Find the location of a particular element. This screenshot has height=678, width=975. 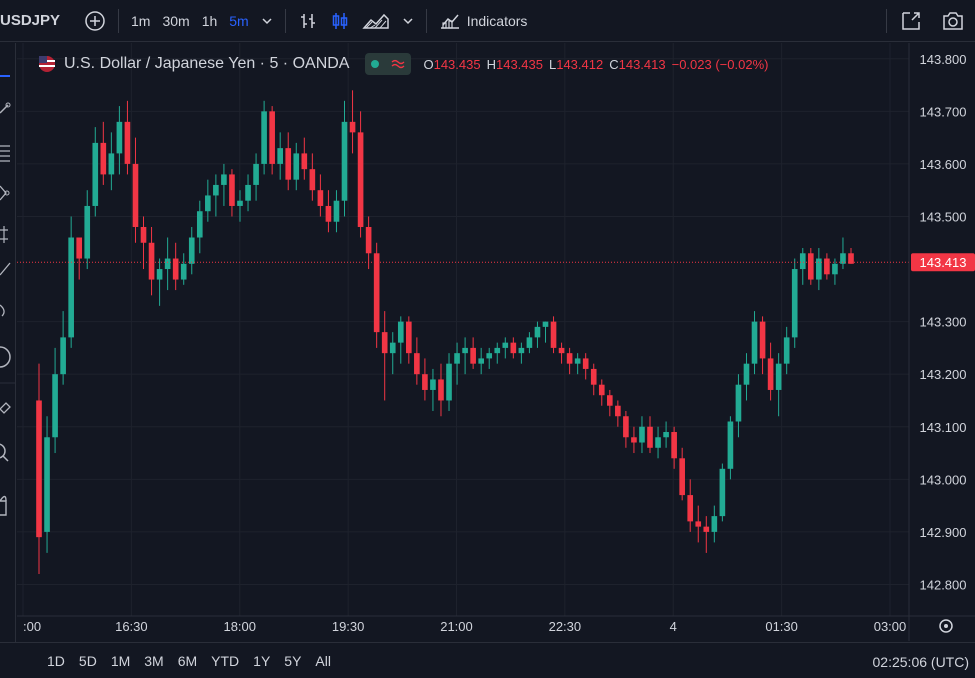

chart-type-dropdown-button is located at coordinates (408, 21).